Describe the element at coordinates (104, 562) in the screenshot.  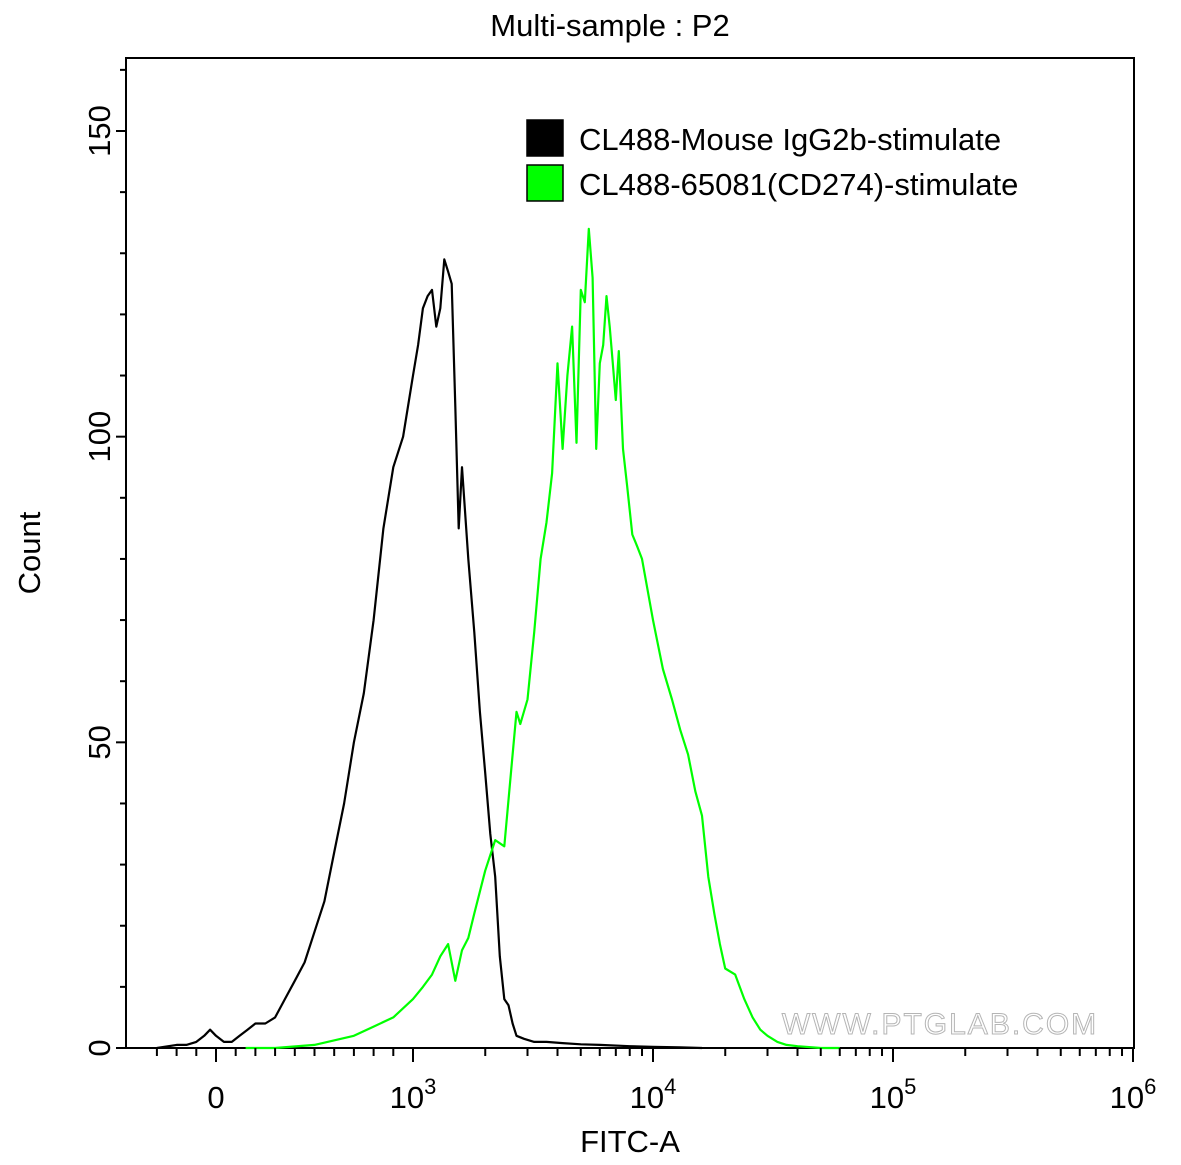
I see `y-axis: 0 50 100 150` at that location.